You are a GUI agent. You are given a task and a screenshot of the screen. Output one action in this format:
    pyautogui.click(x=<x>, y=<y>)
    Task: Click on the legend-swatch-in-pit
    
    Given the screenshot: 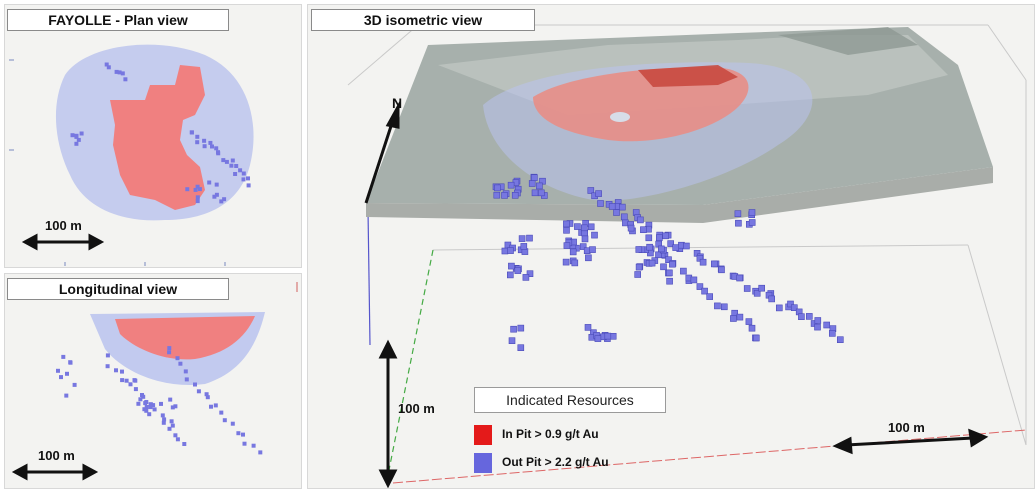 What is the action you would take?
    pyautogui.click(x=483, y=435)
    